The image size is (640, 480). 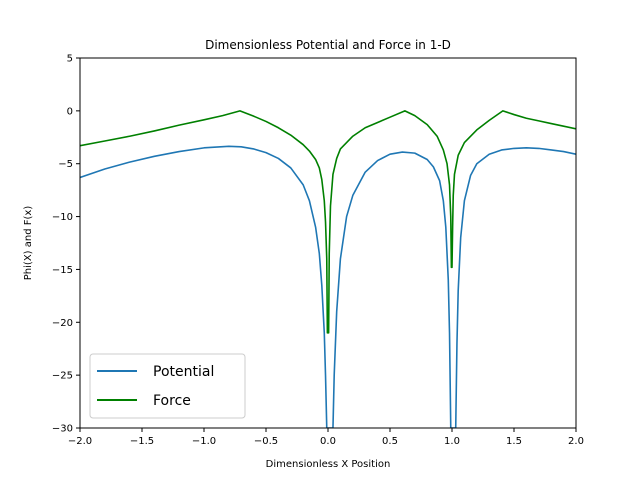 What do you see at coordinates (62, 270) in the screenshot?
I see `y-tick-label: −15` at bounding box center [62, 270].